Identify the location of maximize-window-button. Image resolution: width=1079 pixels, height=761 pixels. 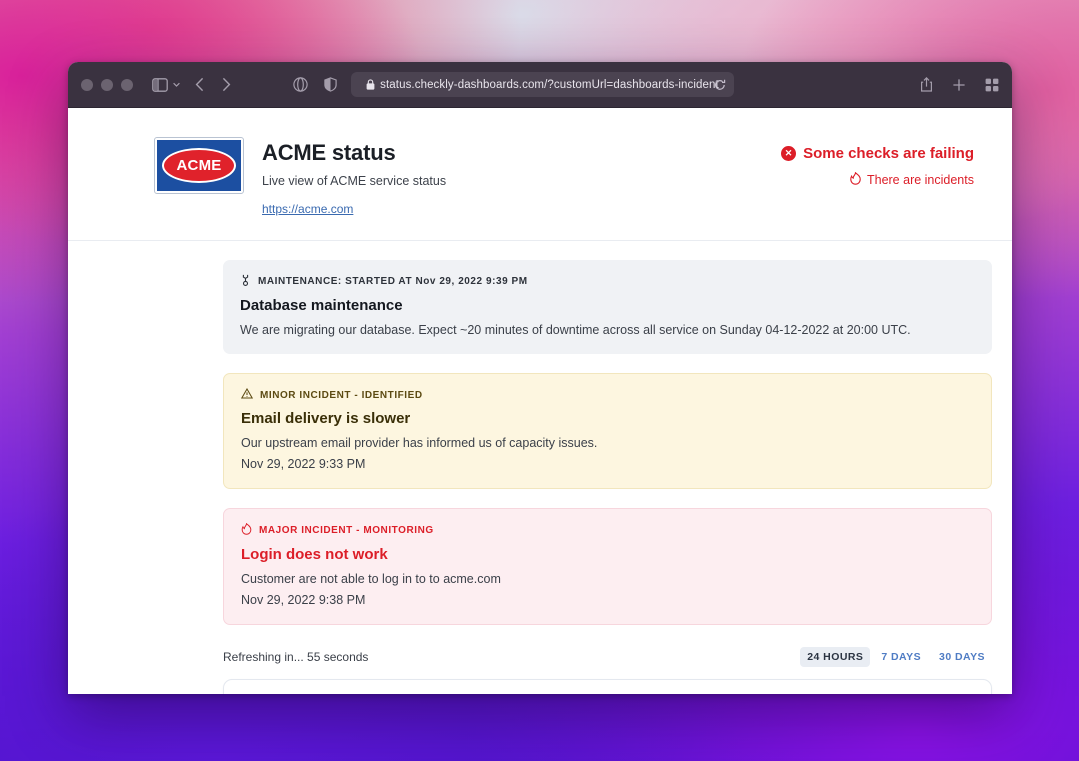
(127, 84).